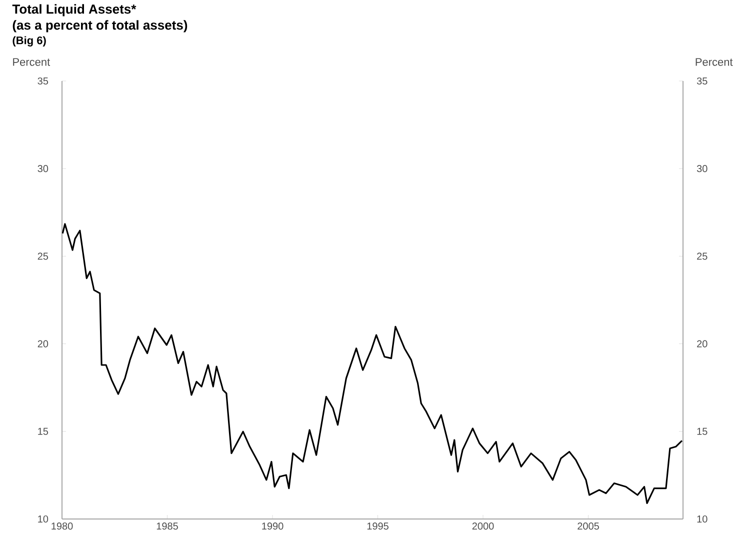 Image resolution: width=735 pixels, height=546 pixels. Describe the element at coordinates (43, 168) in the screenshot. I see `y-tick-label: 30` at that location.